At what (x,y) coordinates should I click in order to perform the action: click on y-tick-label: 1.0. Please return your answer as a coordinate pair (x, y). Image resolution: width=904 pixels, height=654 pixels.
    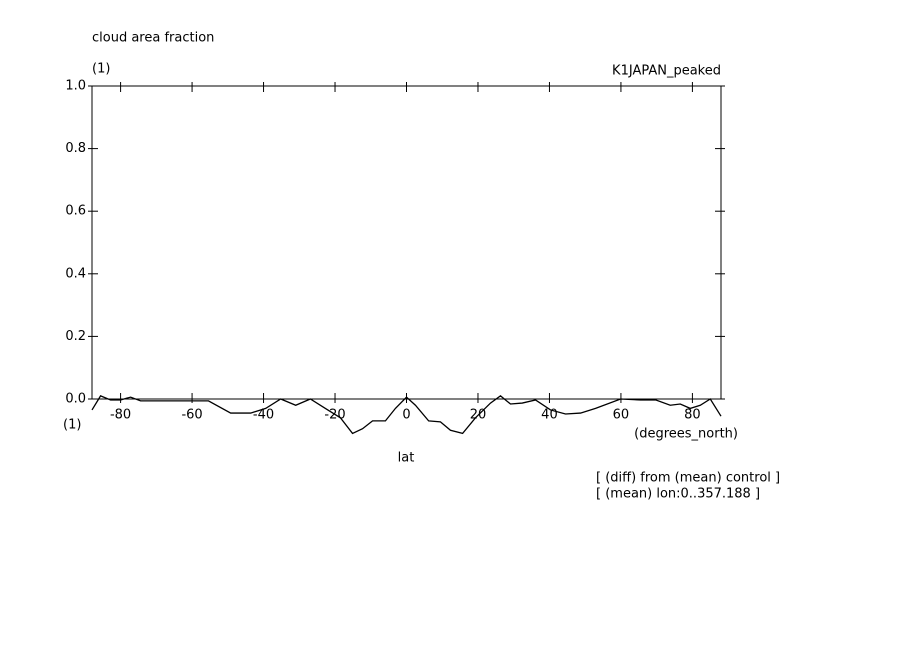
    Looking at the image, I should click on (75, 86).